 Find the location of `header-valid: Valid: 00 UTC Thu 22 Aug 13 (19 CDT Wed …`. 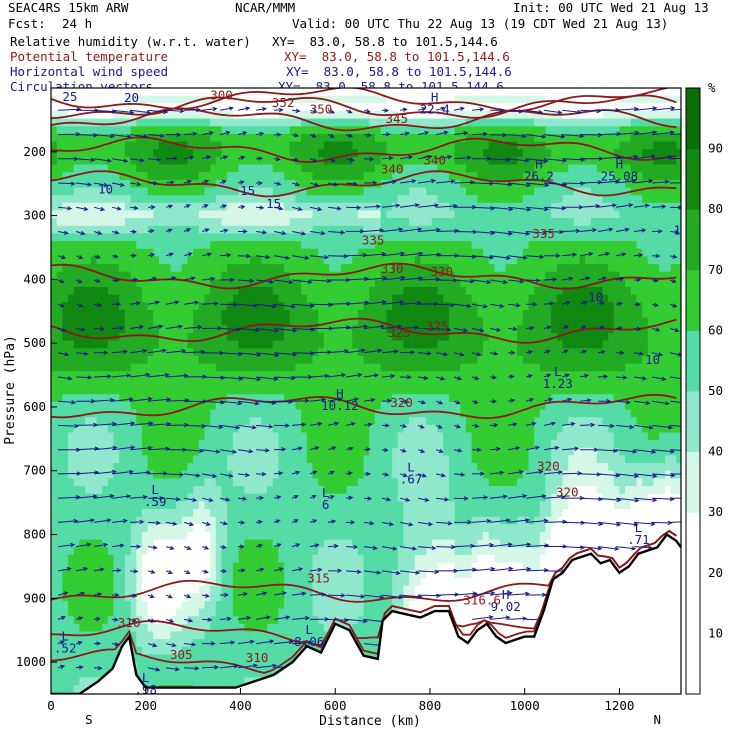

header-valid: Valid: 00 UTC Thu 22 Aug 13 (19 CDT Wed … is located at coordinates (480, 23).